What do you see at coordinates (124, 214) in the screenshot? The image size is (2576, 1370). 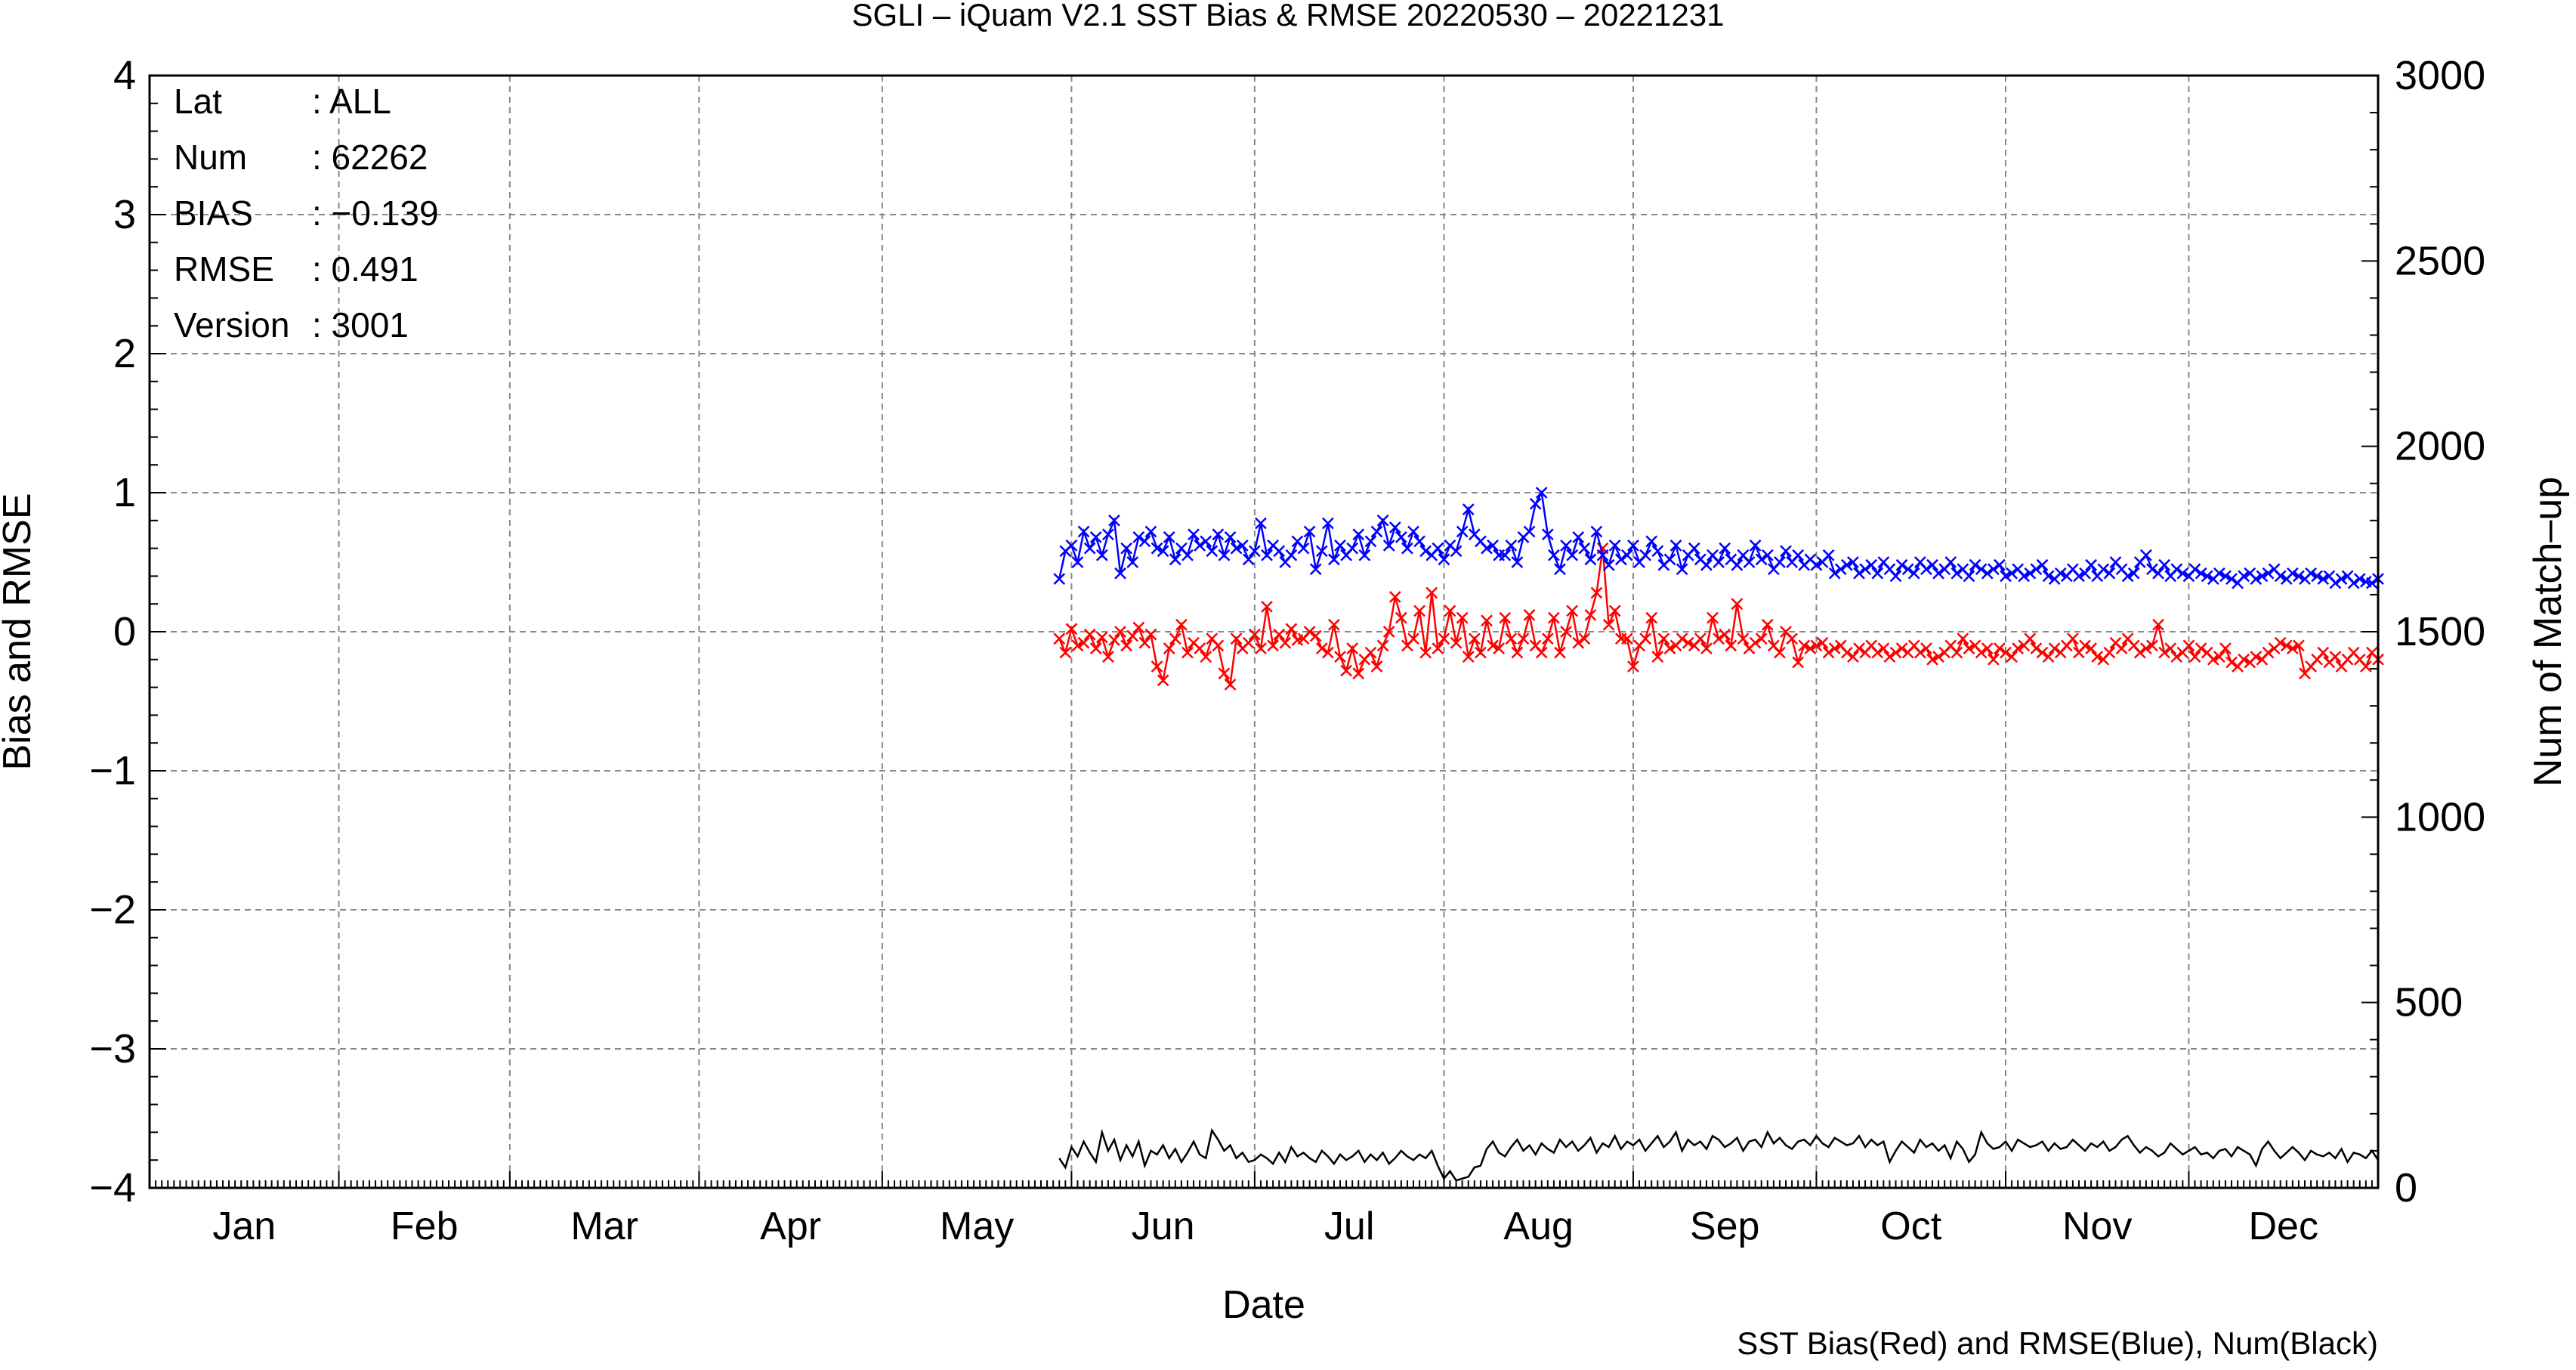 I see `y-tick-label: 3` at bounding box center [124, 214].